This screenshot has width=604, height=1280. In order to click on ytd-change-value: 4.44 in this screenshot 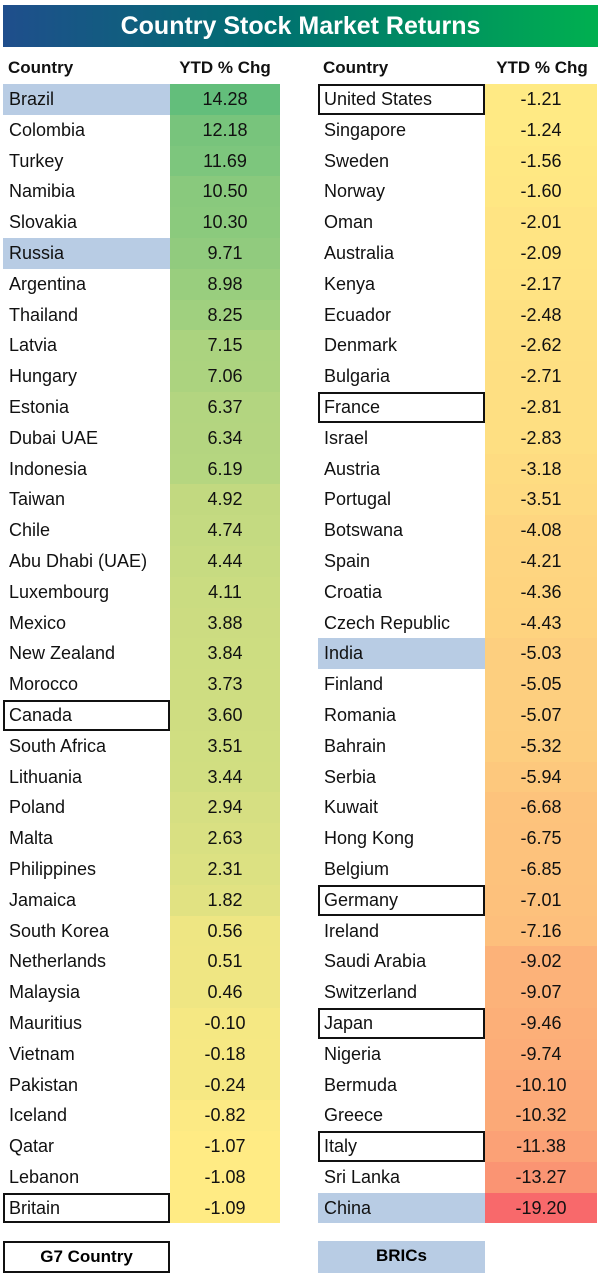, I will do `click(225, 561)`.